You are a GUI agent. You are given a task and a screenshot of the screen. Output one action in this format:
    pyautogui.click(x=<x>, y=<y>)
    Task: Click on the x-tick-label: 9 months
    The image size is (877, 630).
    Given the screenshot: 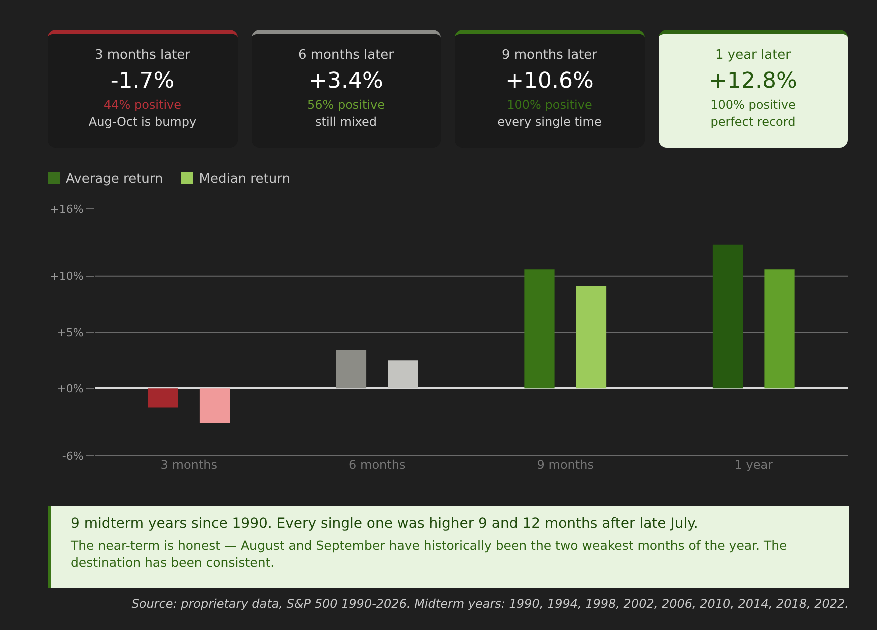 What is the action you would take?
    pyautogui.click(x=565, y=465)
    